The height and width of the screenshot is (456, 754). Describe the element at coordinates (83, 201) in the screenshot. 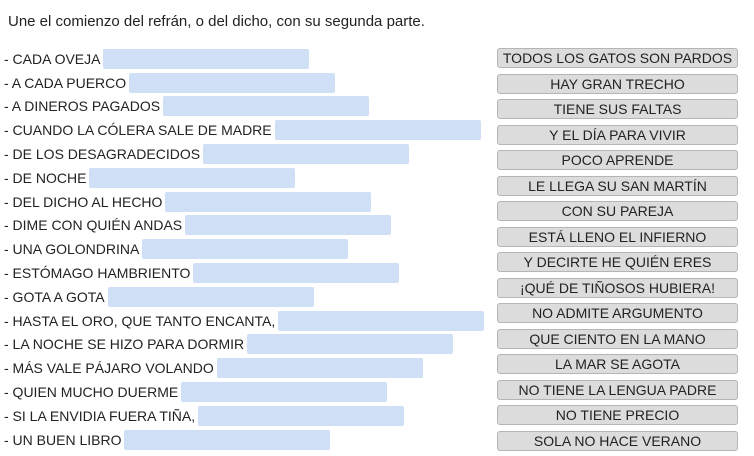

I see `prompt-label: - DEL DICHO AL HECHO` at that location.